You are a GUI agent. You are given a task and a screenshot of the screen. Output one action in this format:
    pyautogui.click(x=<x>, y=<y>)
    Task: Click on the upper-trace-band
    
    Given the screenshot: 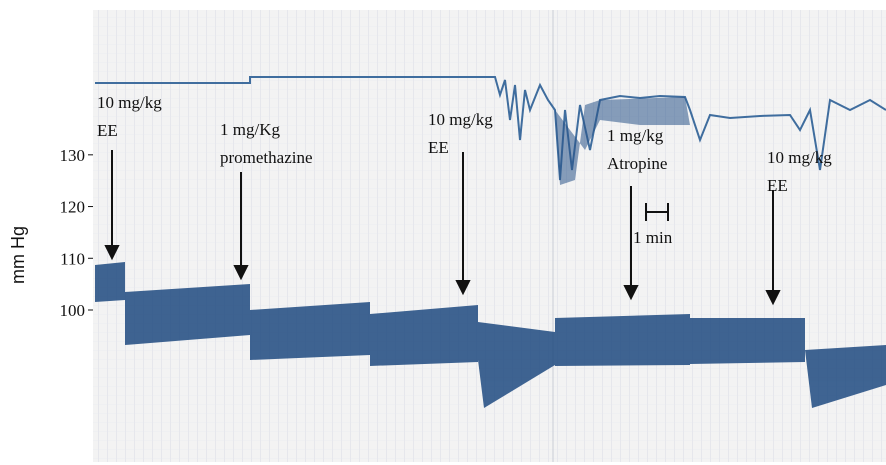 What is the action you would take?
    pyautogui.click(x=622, y=141)
    